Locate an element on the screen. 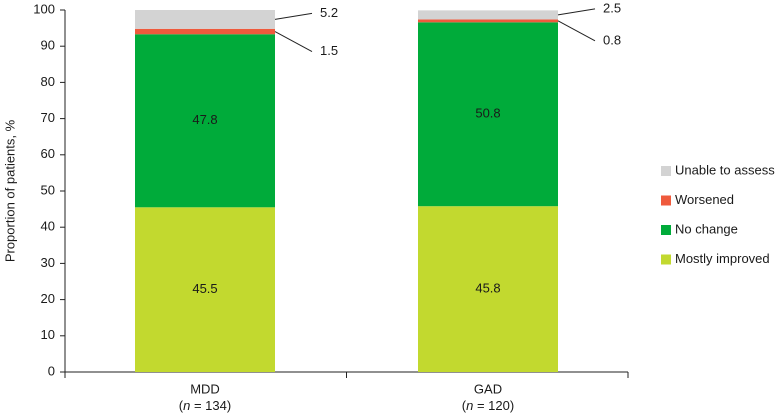 This screenshot has width=780, height=414. legend-item-unable-to-assess: Unable to assess is located at coordinates (718, 169).